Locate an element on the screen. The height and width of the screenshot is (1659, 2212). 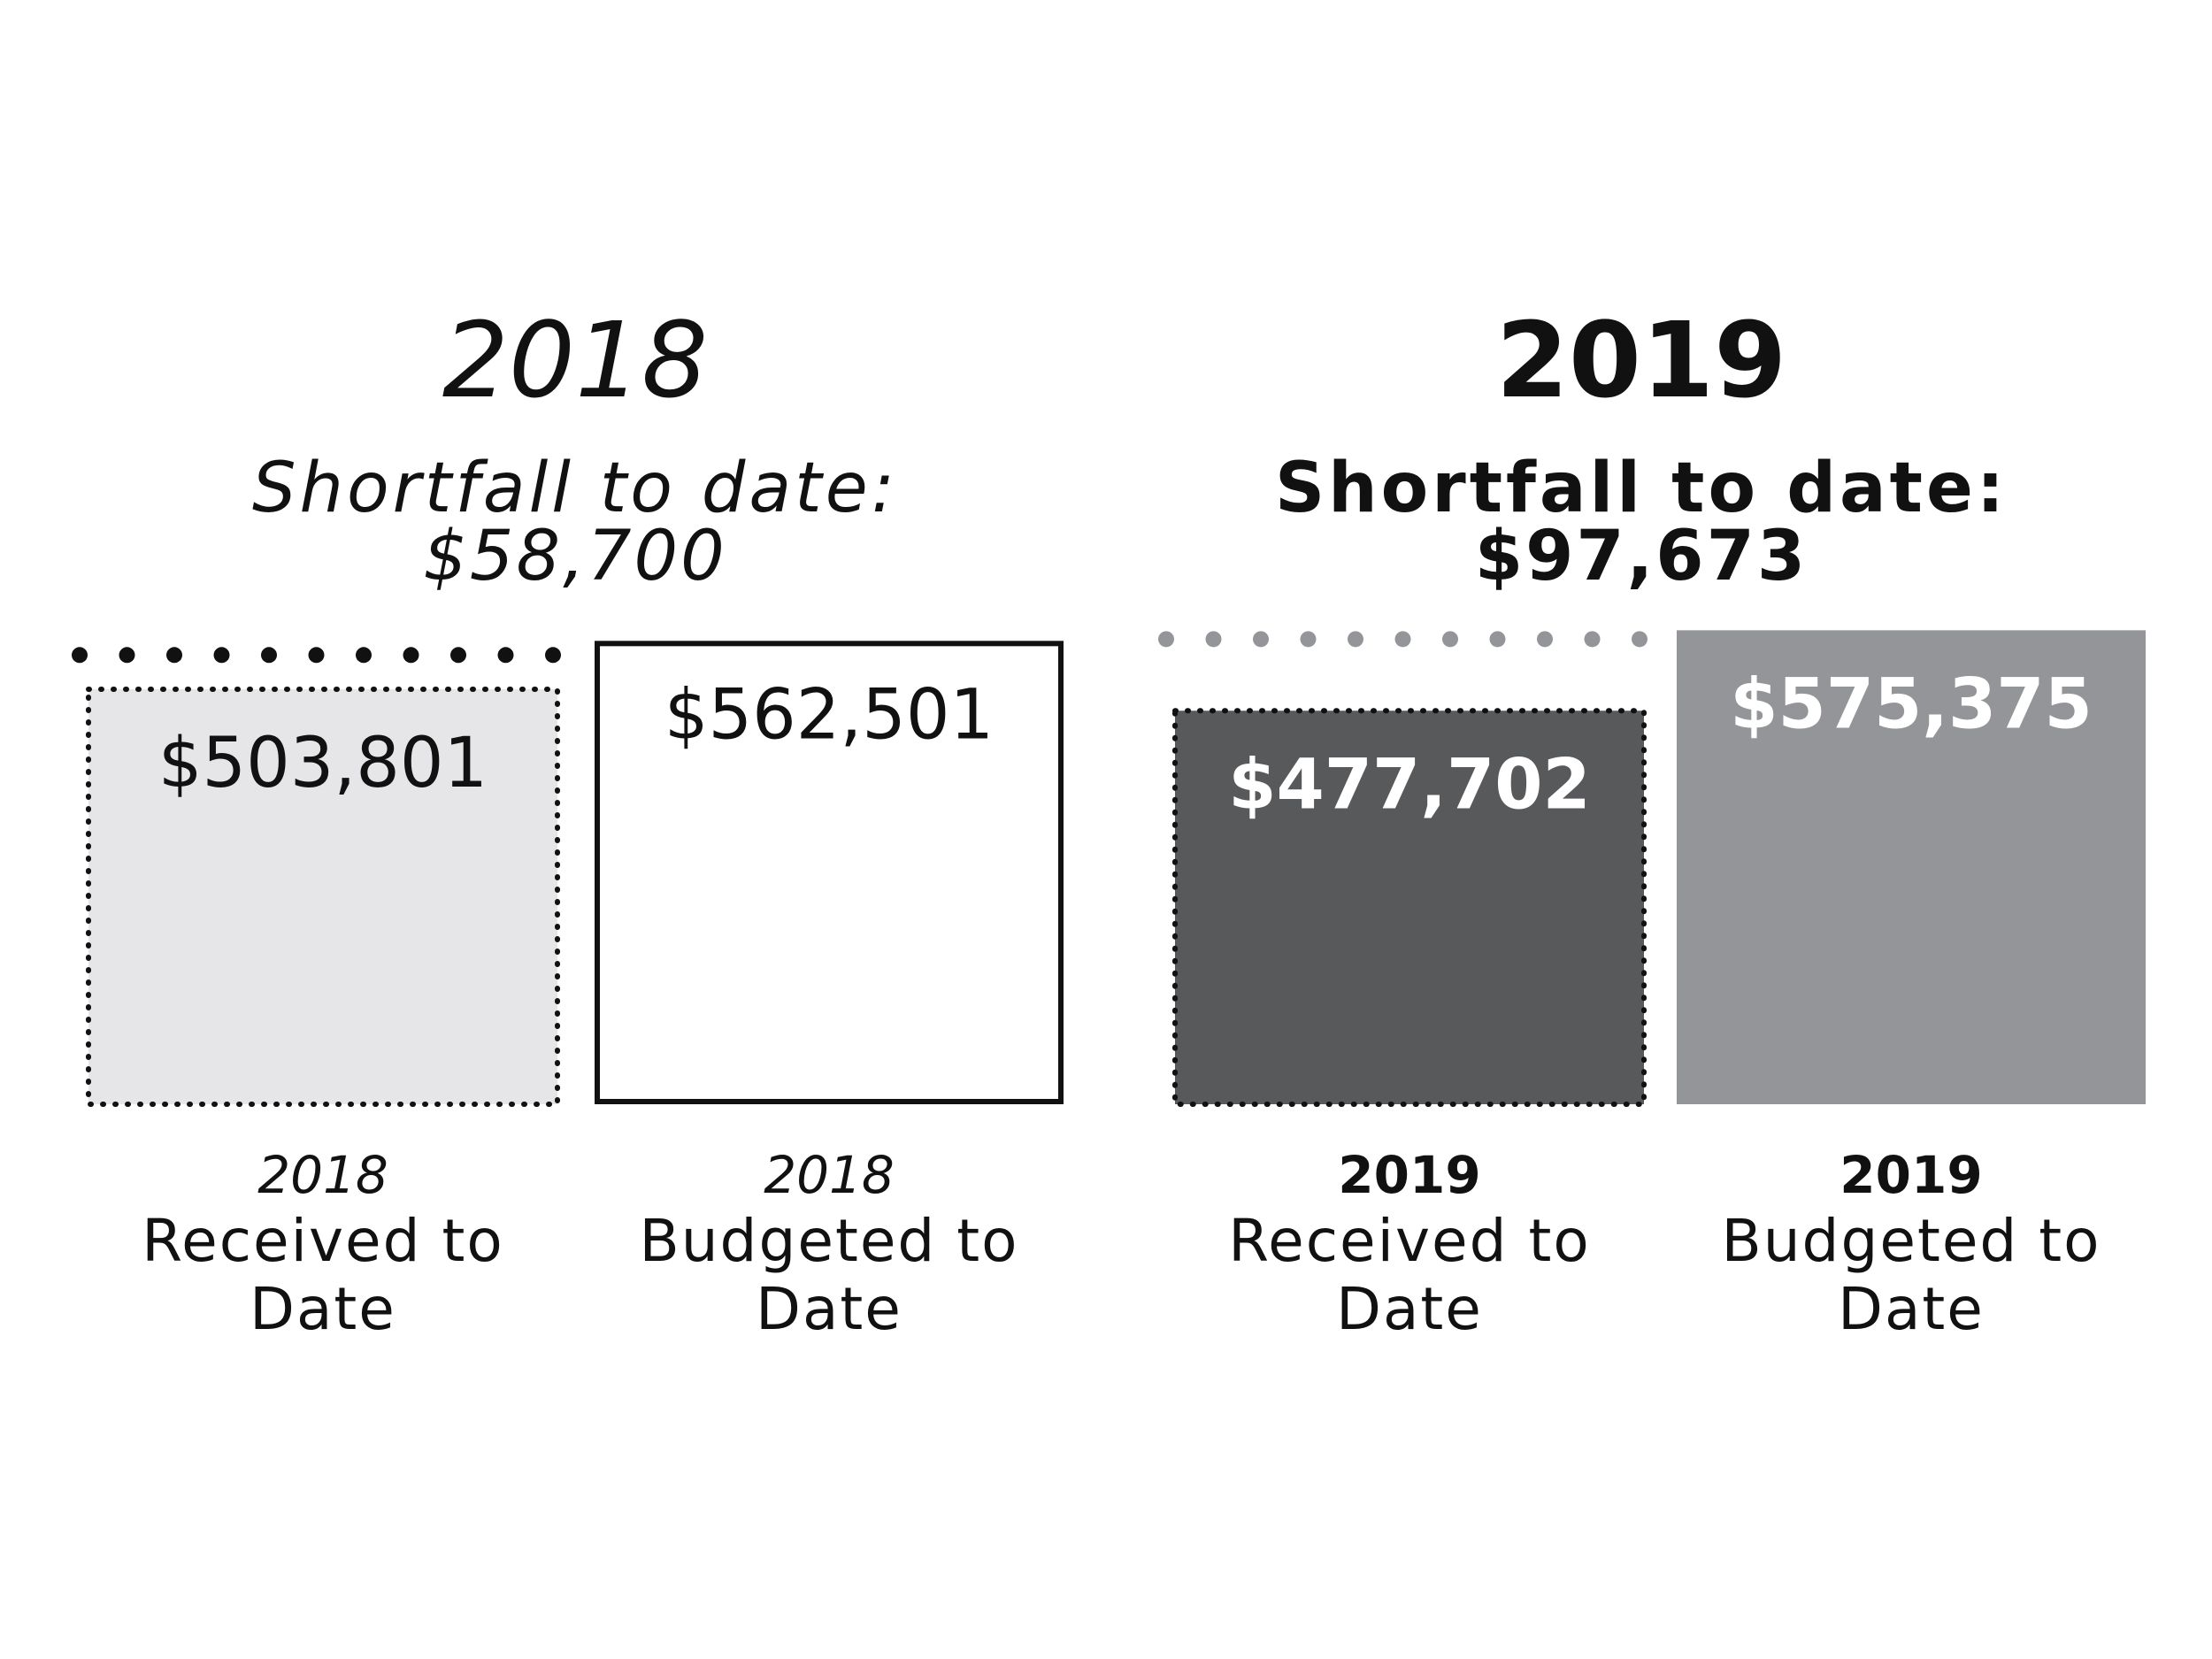
shortfall-value-2019: $97,673 is located at coordinates (1641, 557).